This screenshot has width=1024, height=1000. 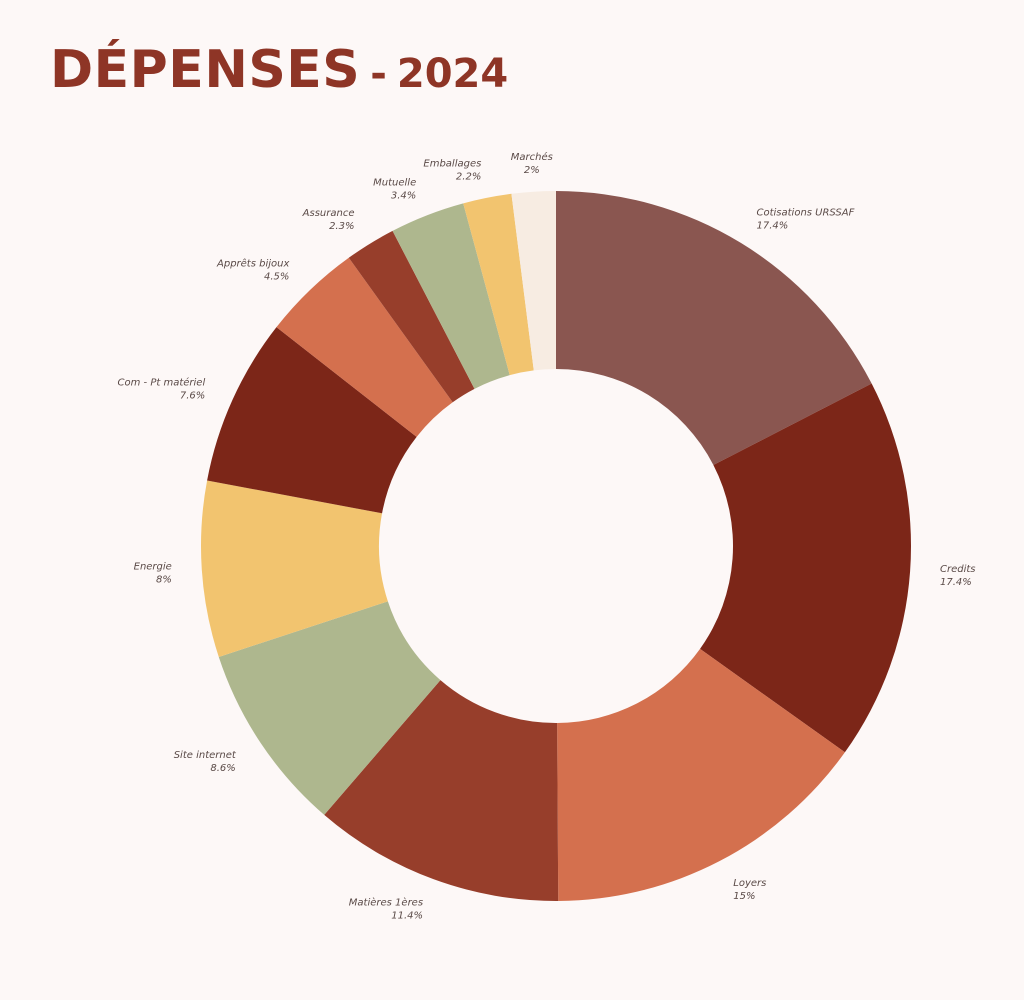 What do you see at coordinates (714, 328) in the screenshot?
I see `slice-cotisations-urssaf` at bounding box center [714, 328].